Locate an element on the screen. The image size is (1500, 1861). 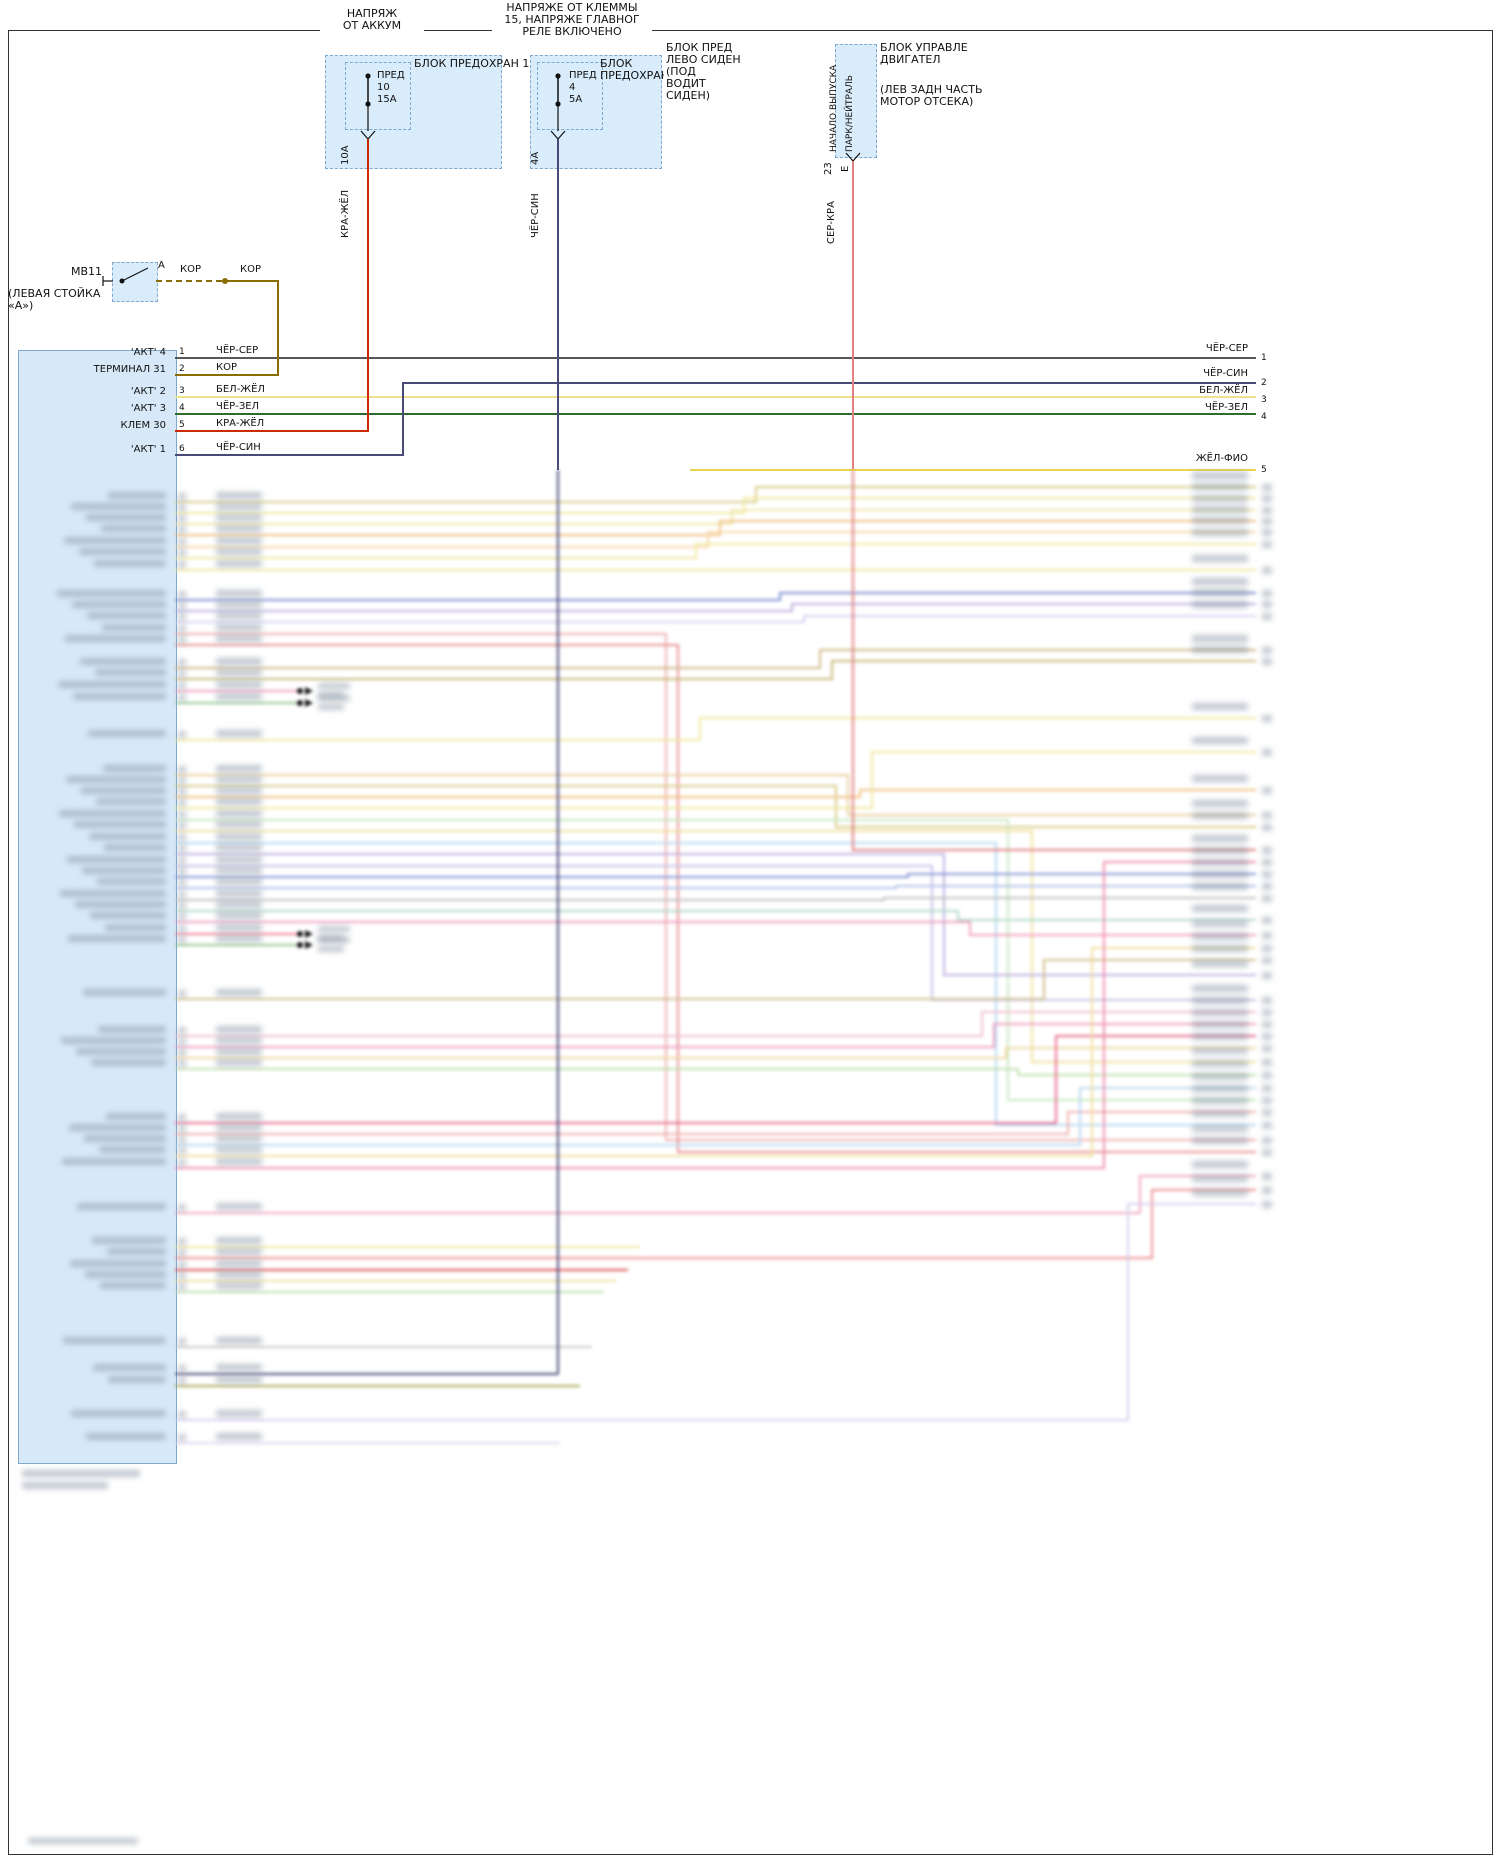
fusebox2-fuse-amps: 5А is located at coordinates (576, 99).